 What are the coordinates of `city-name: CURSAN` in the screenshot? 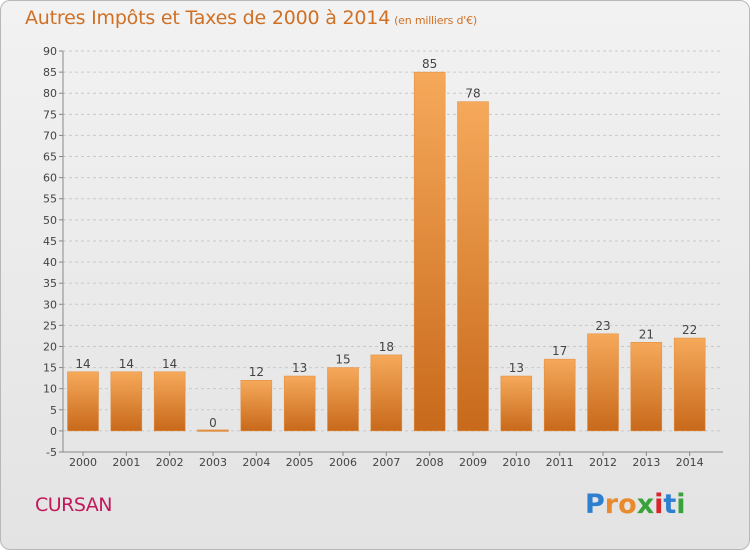 It's located at (74, 505).